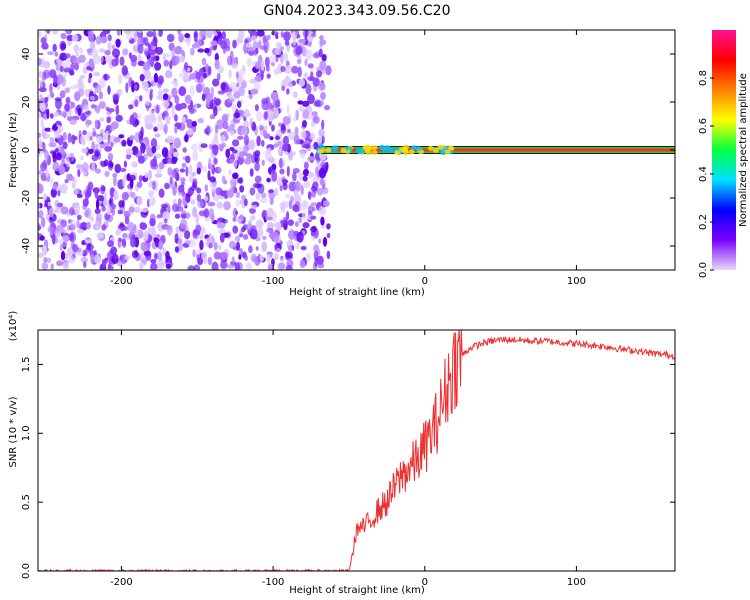  Describe the element at coordinates (703, 174) in the screenshot. I see `colorbar-tick-label: 0.4` at that location.